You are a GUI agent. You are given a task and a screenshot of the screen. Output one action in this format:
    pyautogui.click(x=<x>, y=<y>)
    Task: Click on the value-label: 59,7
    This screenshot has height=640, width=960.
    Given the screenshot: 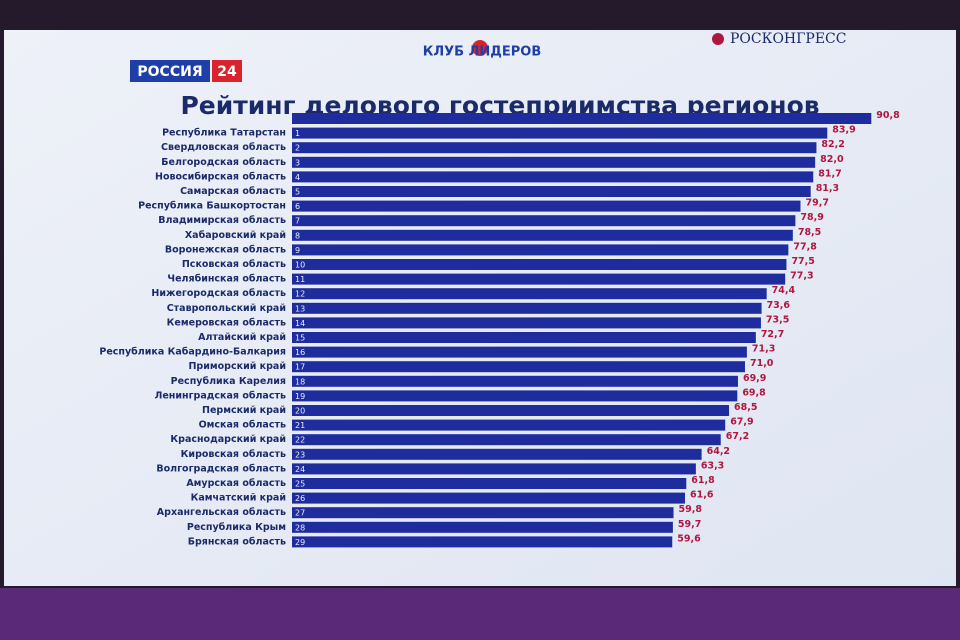 What is the action you would take?
    pyautogui.click(x=689, y=524)
    